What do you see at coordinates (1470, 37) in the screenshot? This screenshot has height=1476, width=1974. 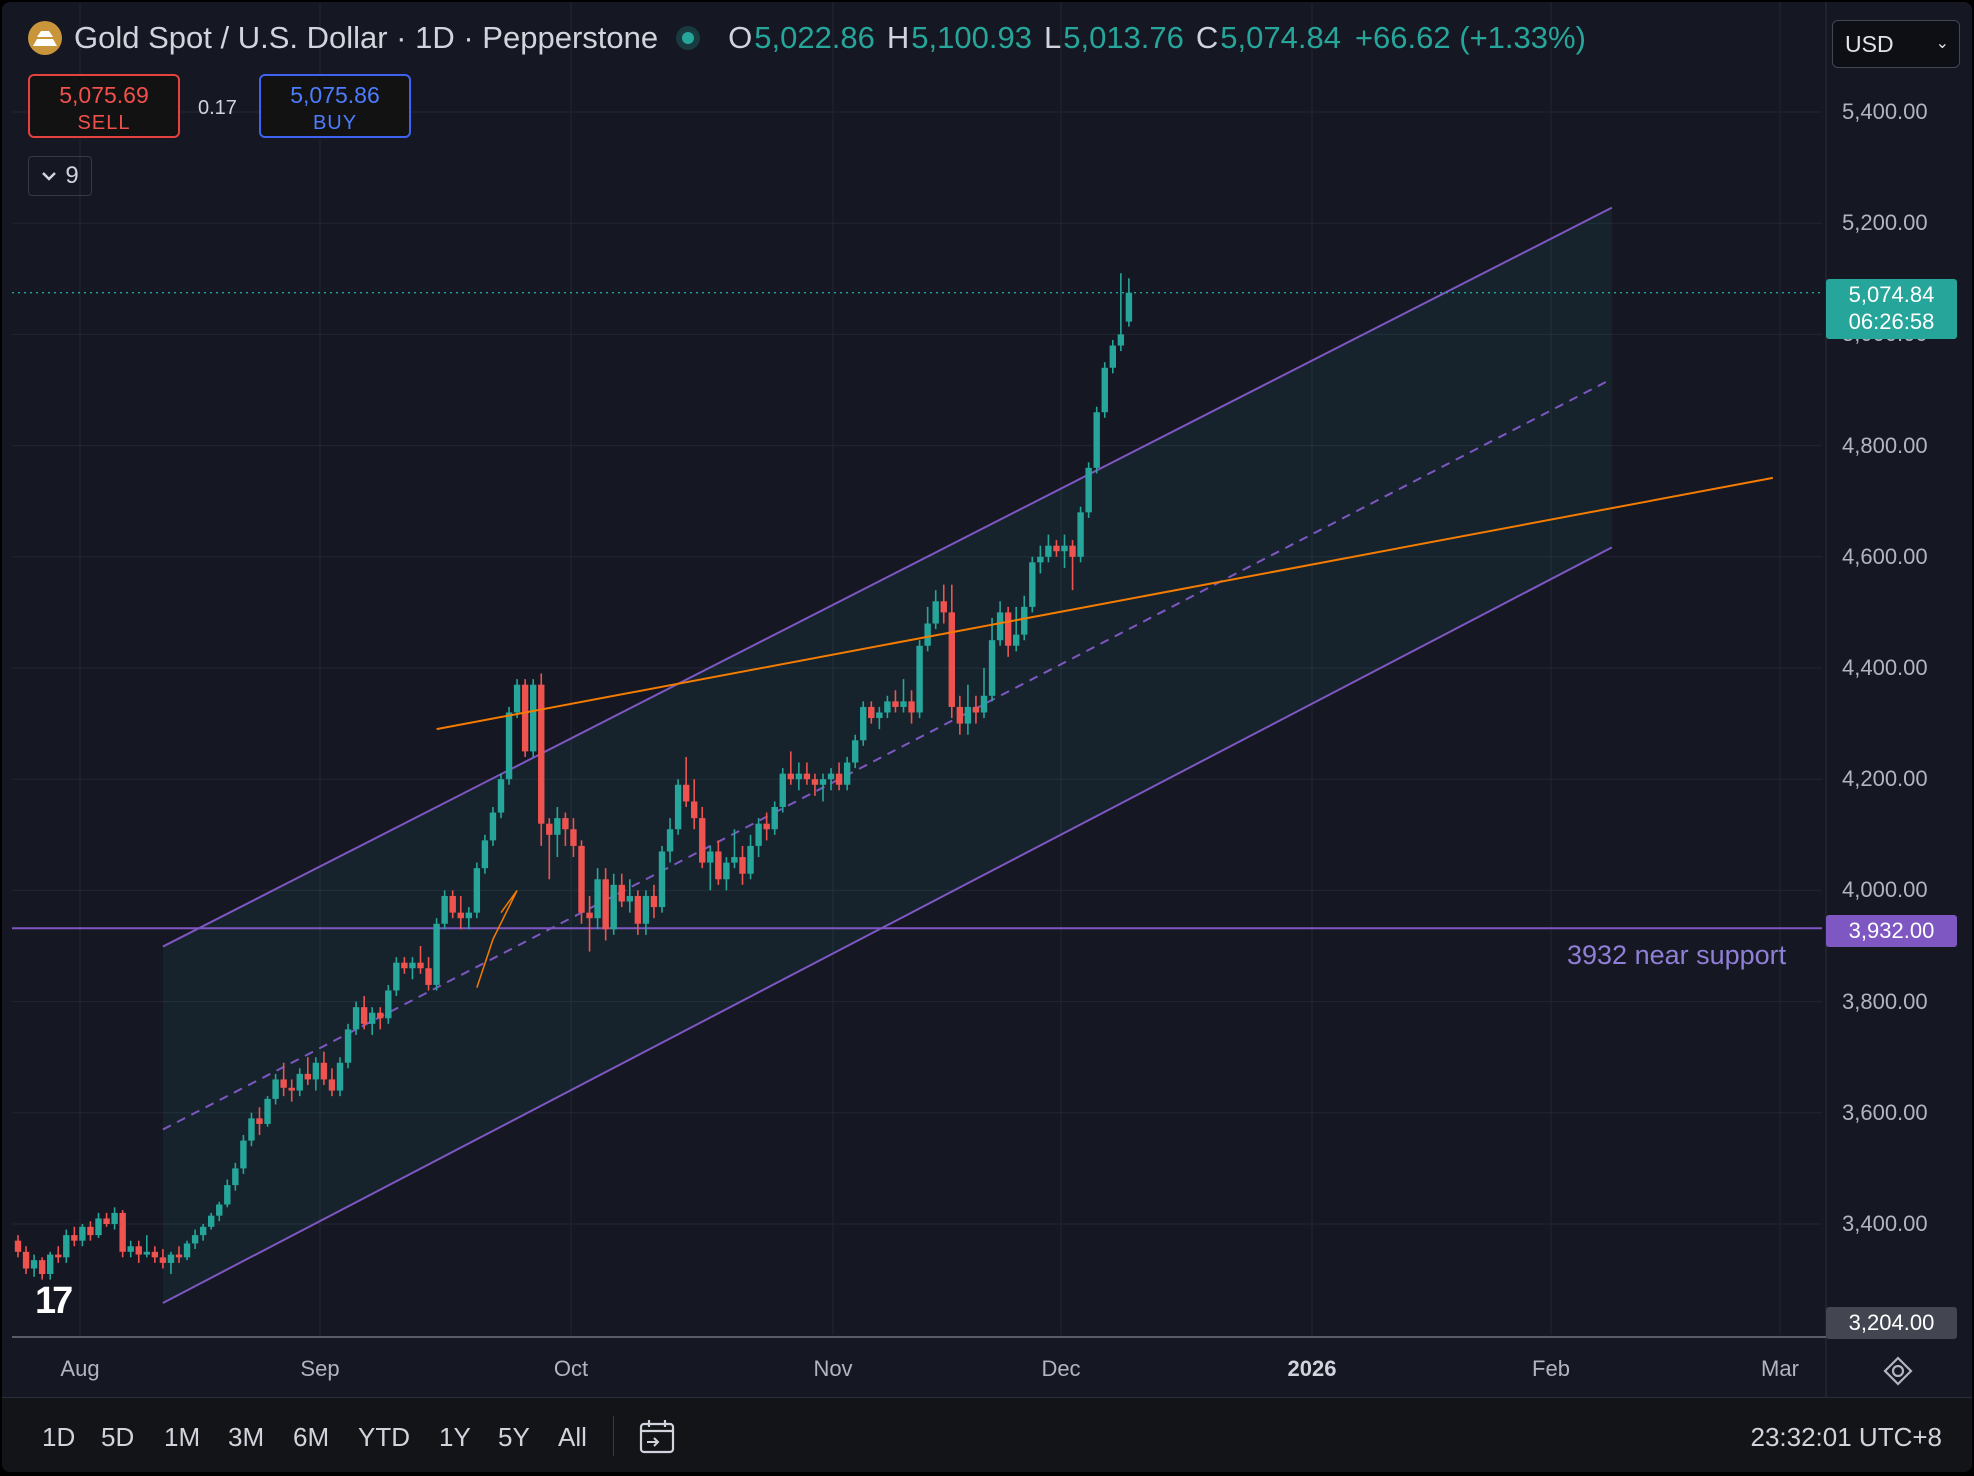 I see `change-value: +66.62 (+1.33%)` at bounding box center [1470, 37].